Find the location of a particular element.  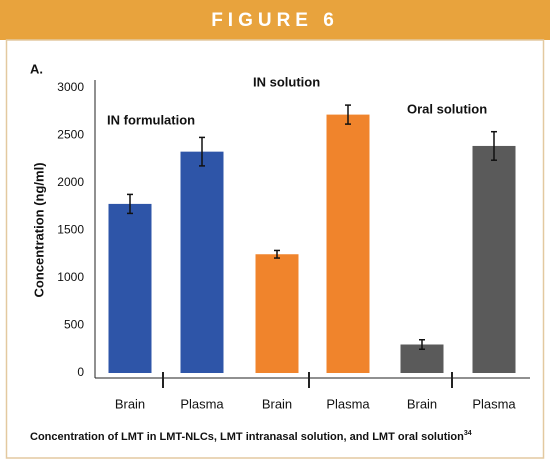

y-tick-label: 1000 is located at coordinates (70, 277).